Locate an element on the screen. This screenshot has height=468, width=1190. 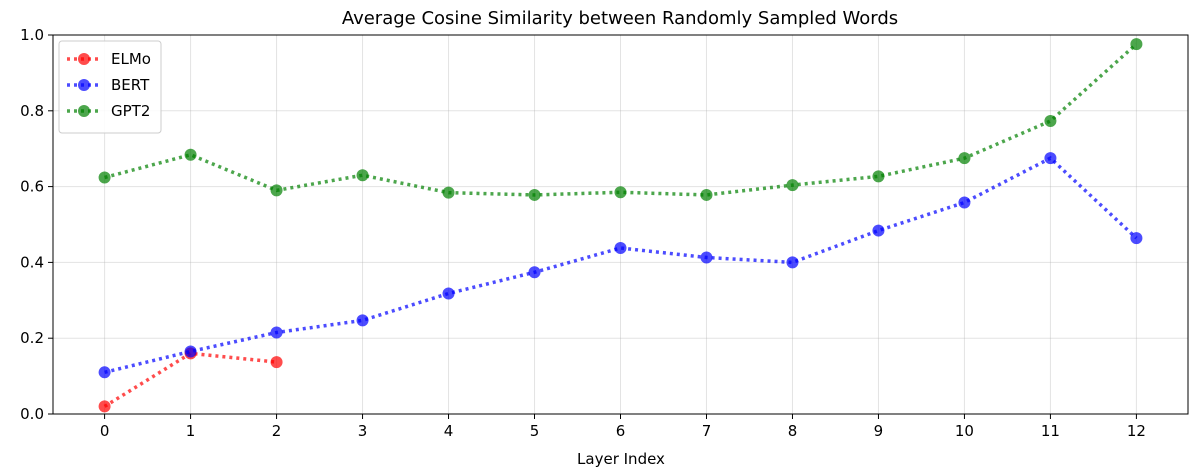
legend-label: ELMo is located at coordinates (131, 59).